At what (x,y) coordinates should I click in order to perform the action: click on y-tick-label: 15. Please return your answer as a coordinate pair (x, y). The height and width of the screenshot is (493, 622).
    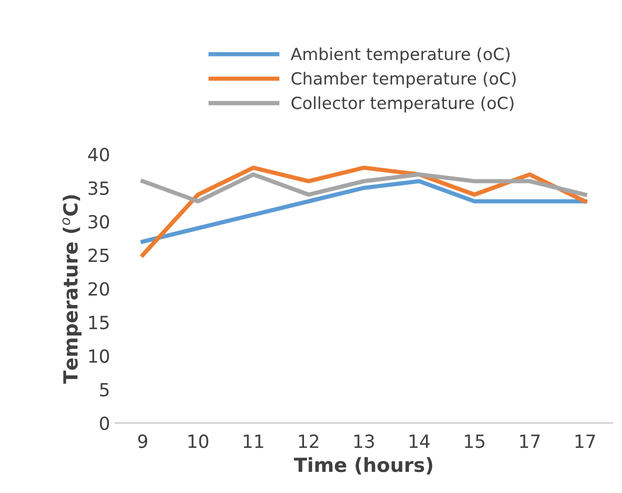
    Looking at the image, I should click on (99, 323).